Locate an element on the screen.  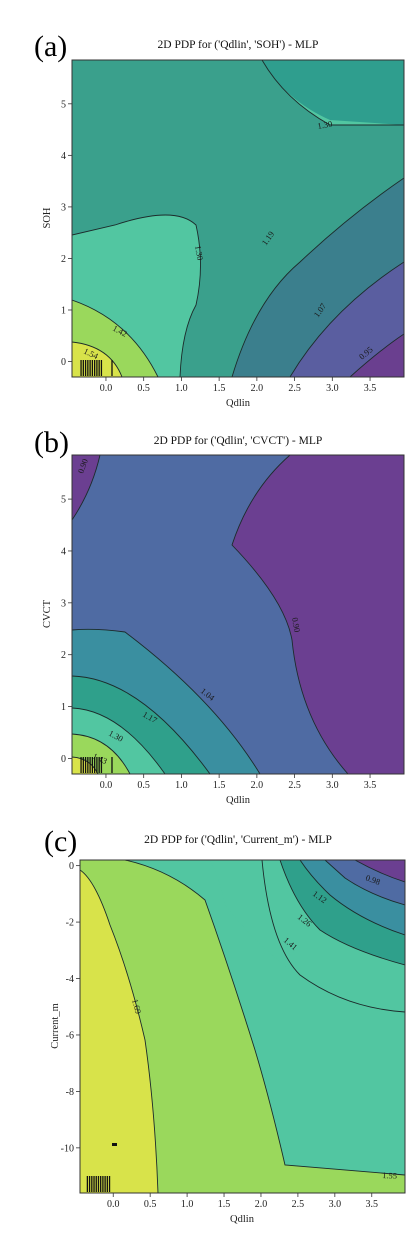
contour-label-c-5: 1.69 is located at coordinates (137, 1006).